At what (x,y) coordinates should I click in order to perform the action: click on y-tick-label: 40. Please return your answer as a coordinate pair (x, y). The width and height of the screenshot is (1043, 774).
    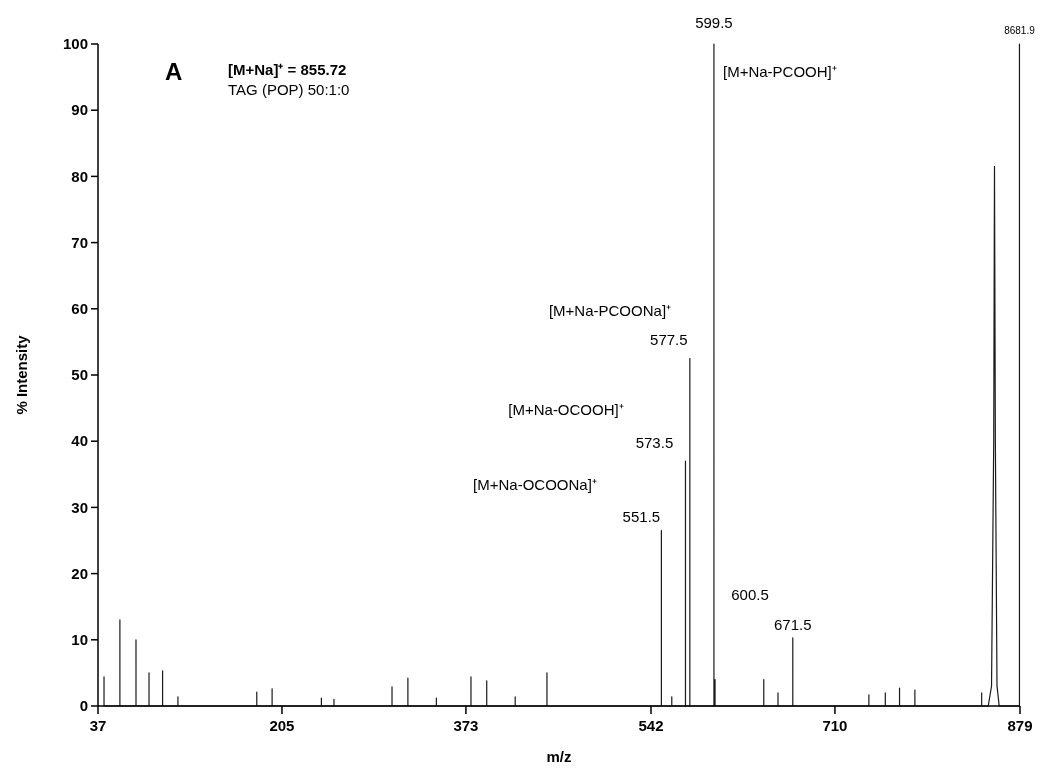
    Looking at the image, I should click on (79, 441).